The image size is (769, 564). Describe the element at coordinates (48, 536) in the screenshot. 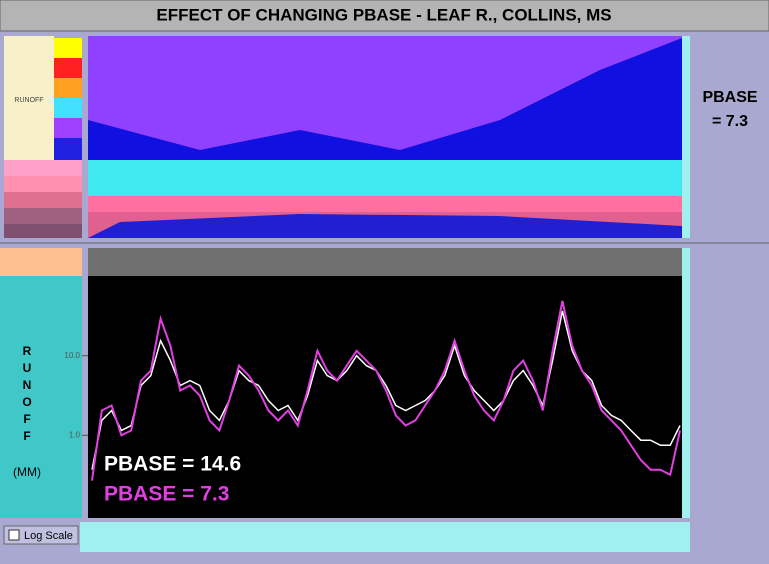

I see `checkbox-label: Log Scale` at that location.